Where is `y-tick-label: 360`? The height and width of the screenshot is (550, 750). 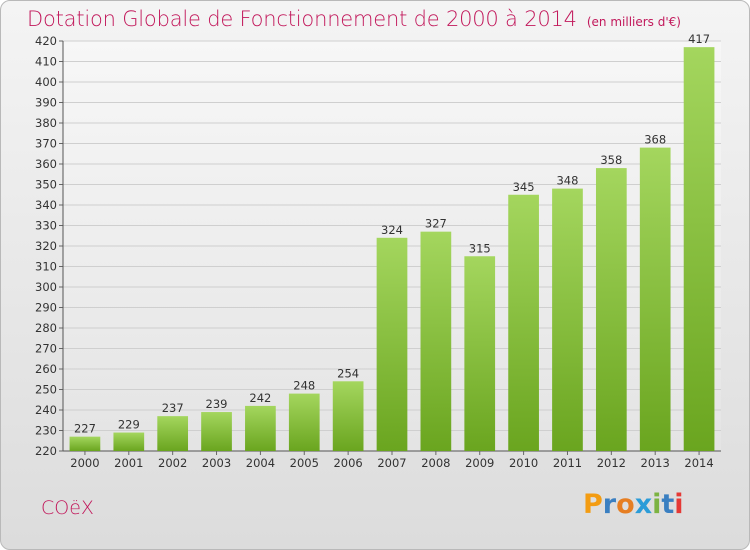 y-tick-label: 360 is located at coordinates (46, 164).